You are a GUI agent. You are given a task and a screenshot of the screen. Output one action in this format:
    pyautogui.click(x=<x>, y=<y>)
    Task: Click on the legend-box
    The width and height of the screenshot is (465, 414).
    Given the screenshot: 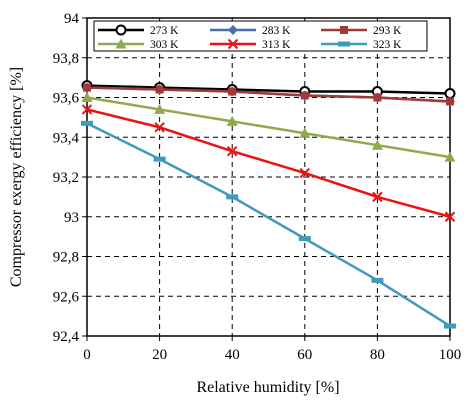 What is the action you would take?
    pyautogui.click(x=260, y=36)
    